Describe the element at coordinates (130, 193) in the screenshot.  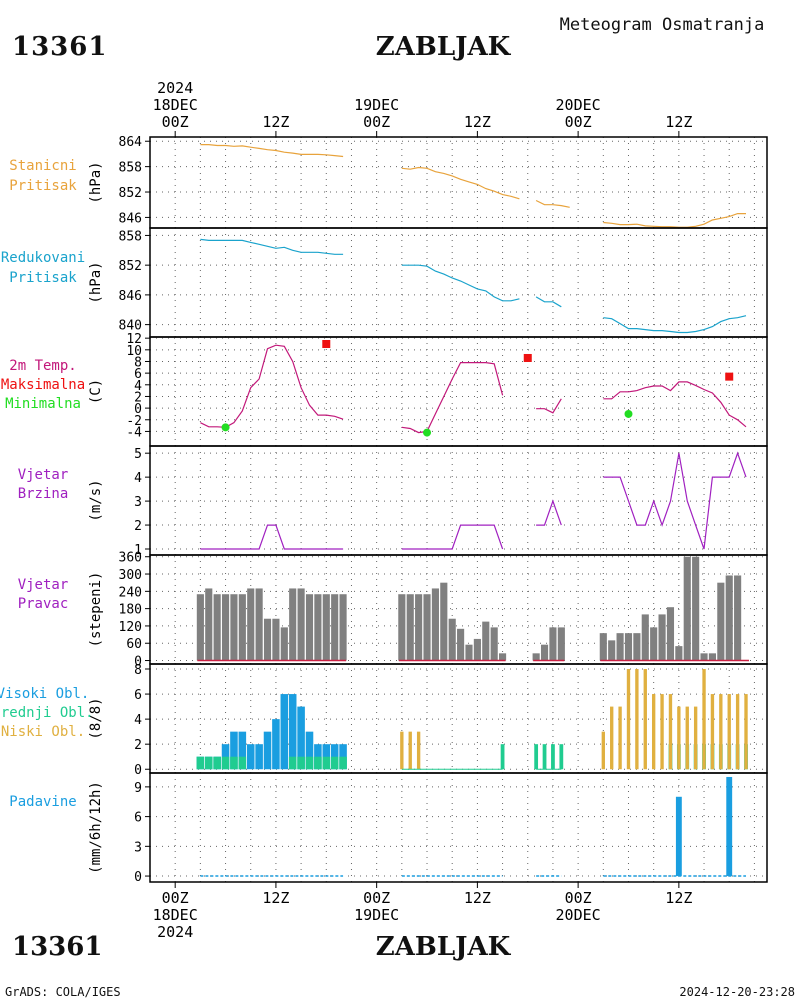
I see `y-tick-label: 852` at that location.